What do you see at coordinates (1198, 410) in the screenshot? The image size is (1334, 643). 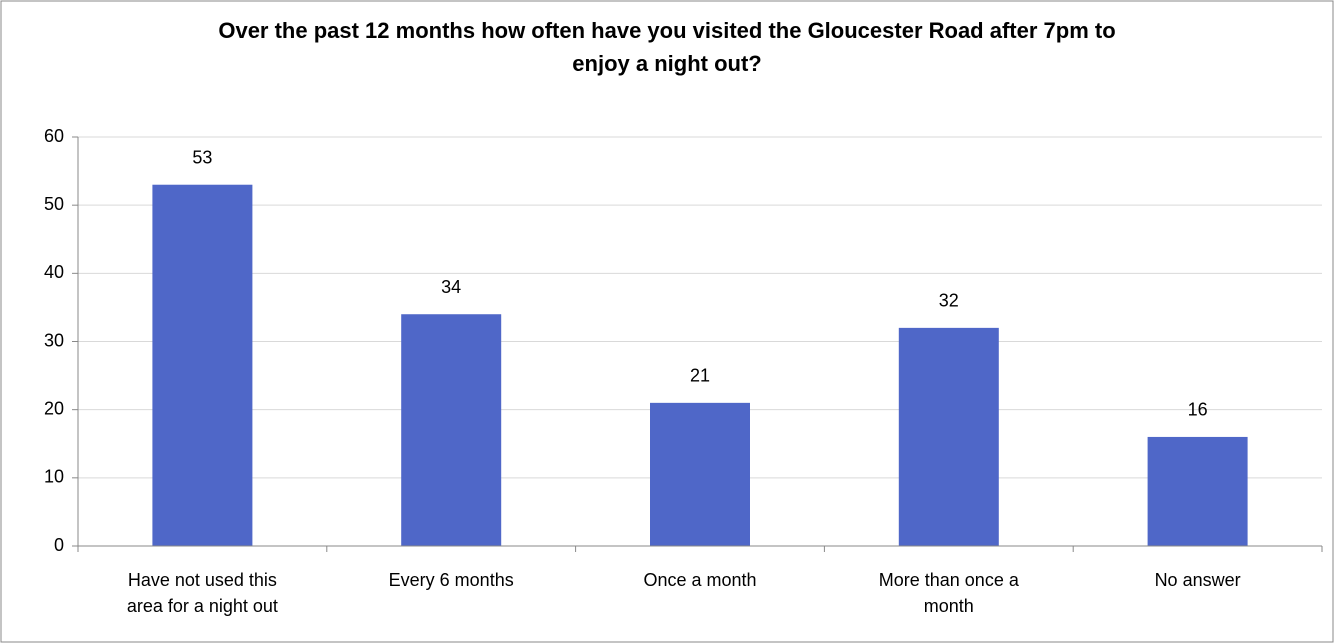 I see `value-label: 16` at bounding box center [1198, 410].